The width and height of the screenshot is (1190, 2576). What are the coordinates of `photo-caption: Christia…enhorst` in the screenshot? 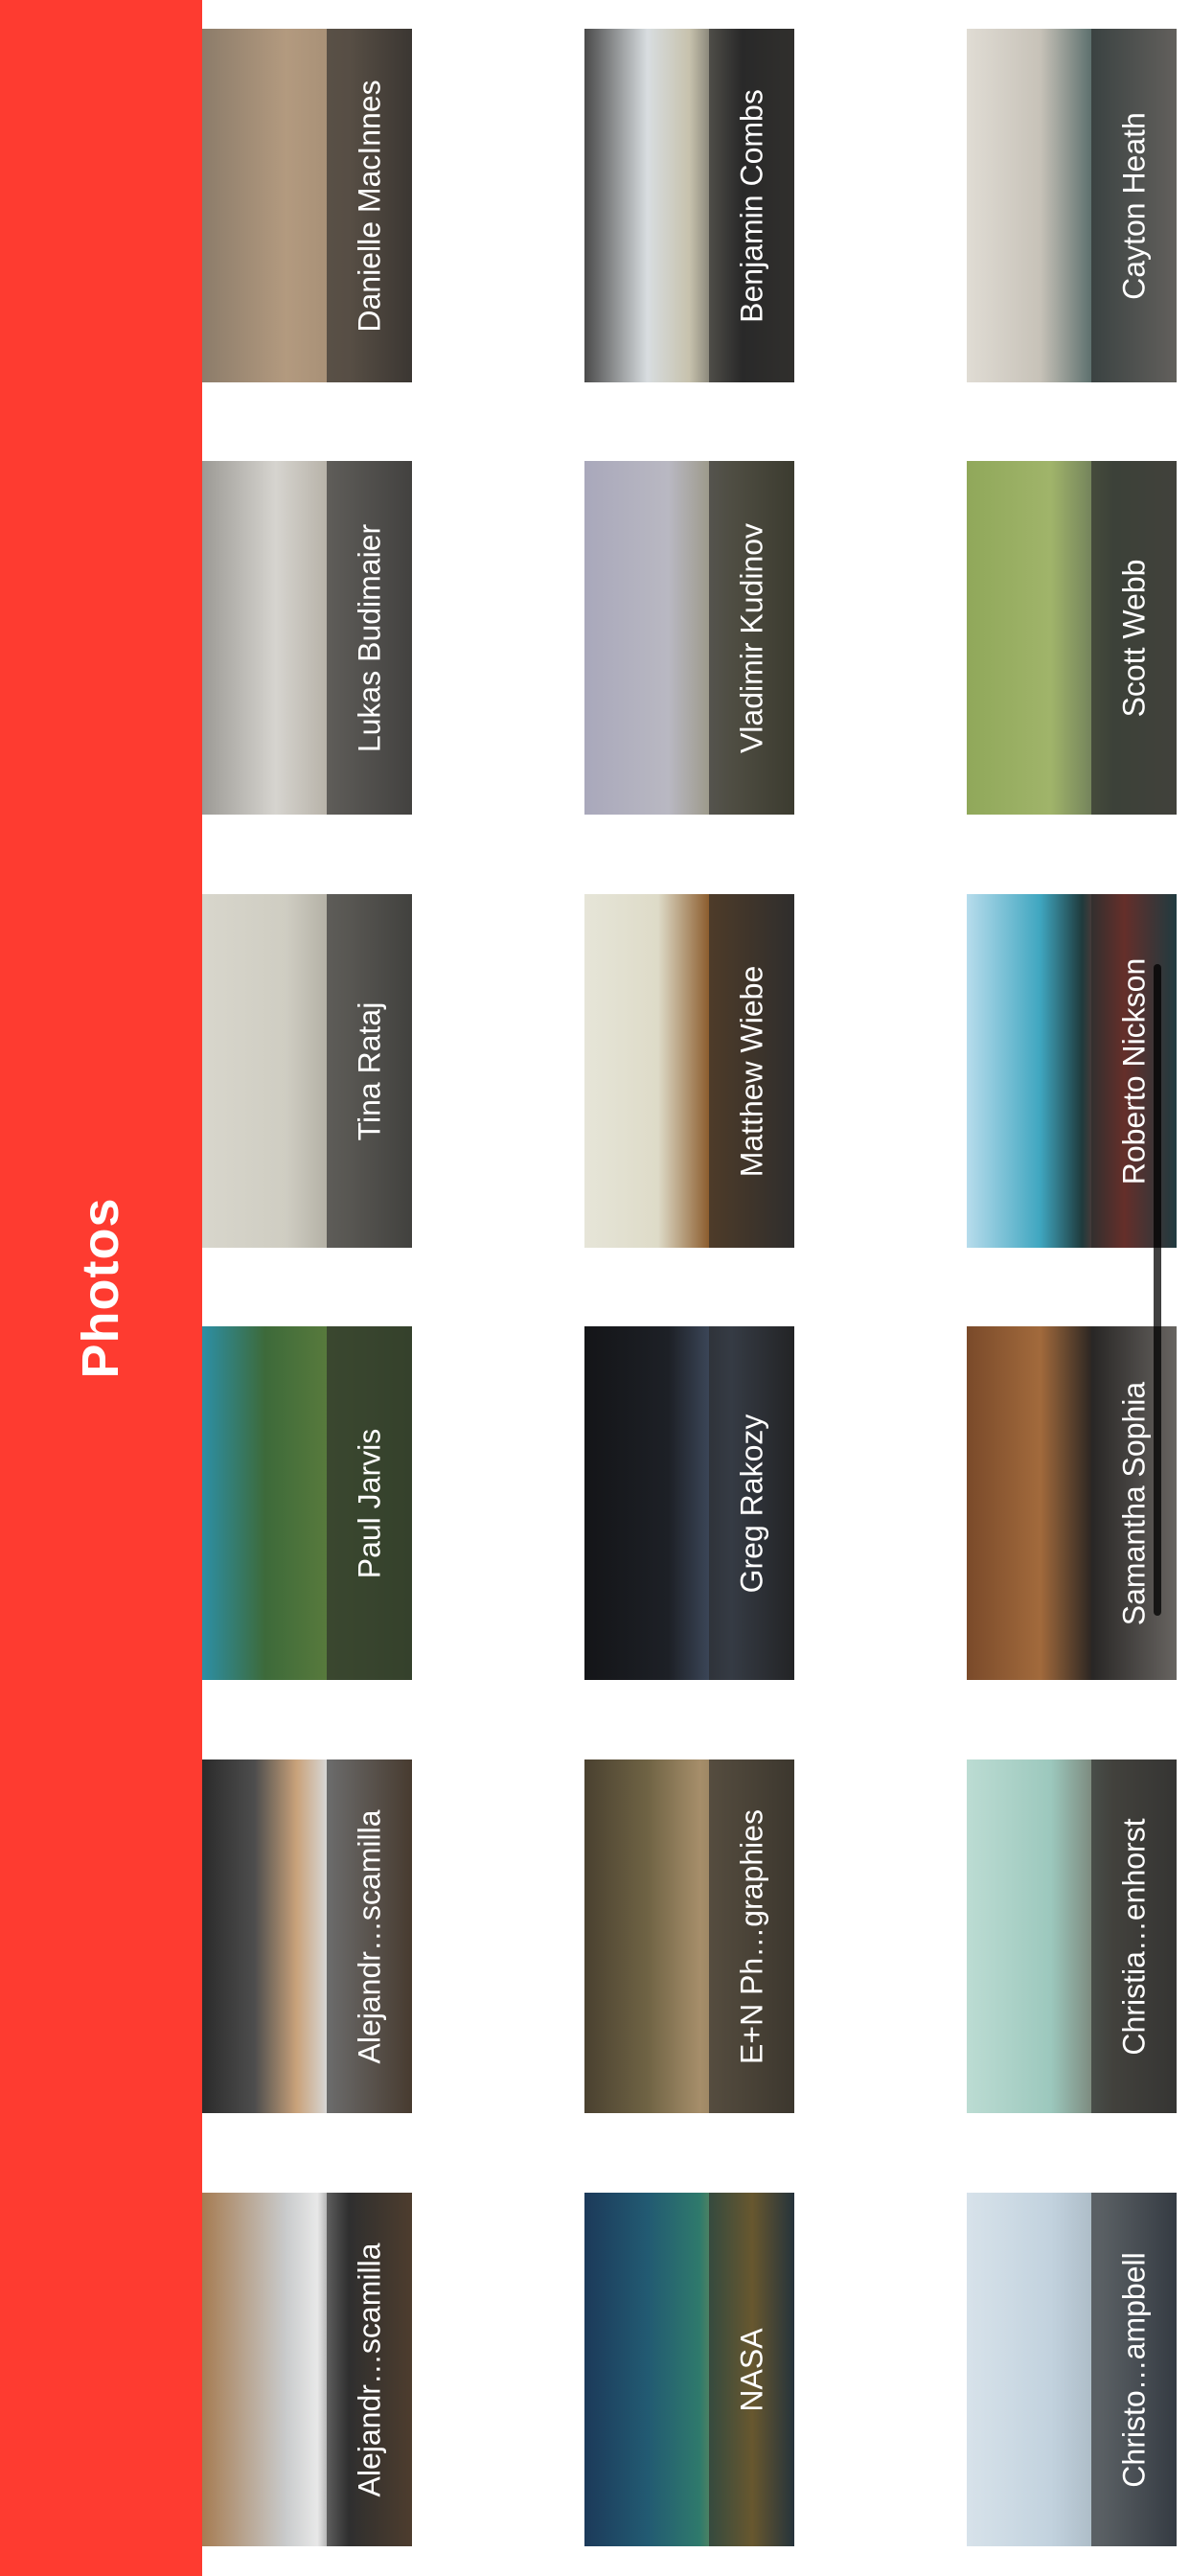 It's located at (1134, 1936).